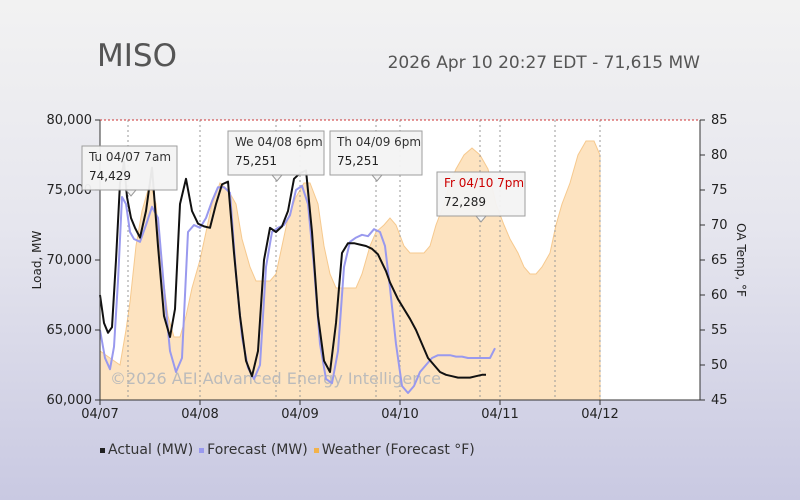 The width and height of the screenshot is (800, 500). Describe the element at coordinates (719, 295) in the screenshot. I see `y2-tick-label: 60` at that location.